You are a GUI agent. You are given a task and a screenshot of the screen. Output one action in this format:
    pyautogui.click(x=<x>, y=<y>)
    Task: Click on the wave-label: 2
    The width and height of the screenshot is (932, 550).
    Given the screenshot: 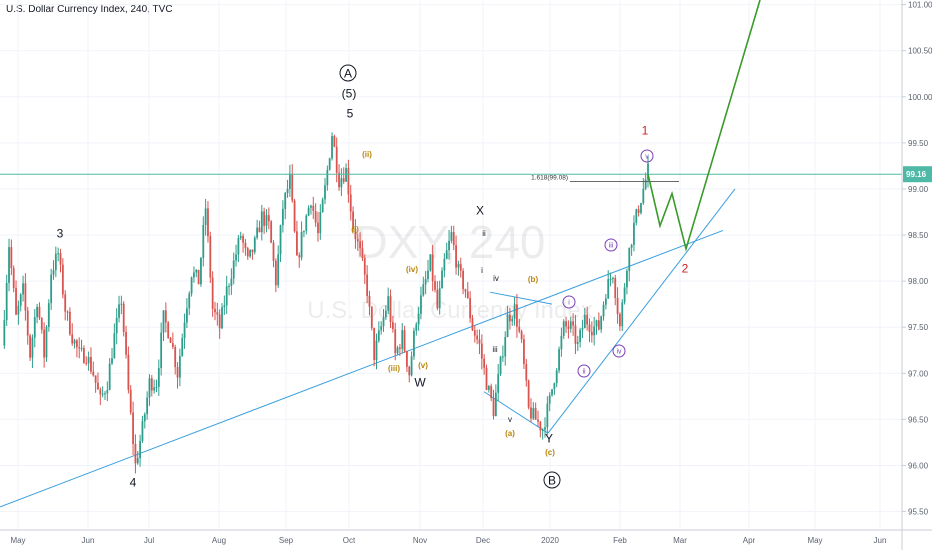 What is the action you would take?
    pyautogui.click(x=685, y=268)
    